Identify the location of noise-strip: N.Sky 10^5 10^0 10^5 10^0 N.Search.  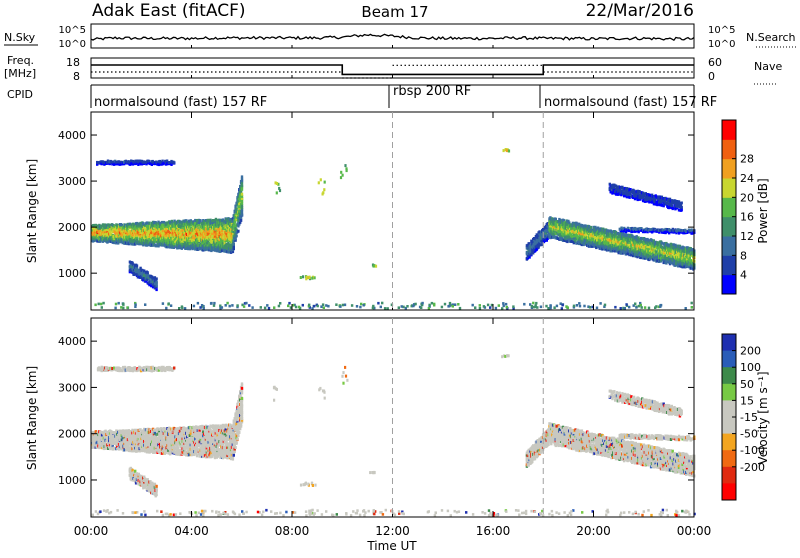
(400, 37).